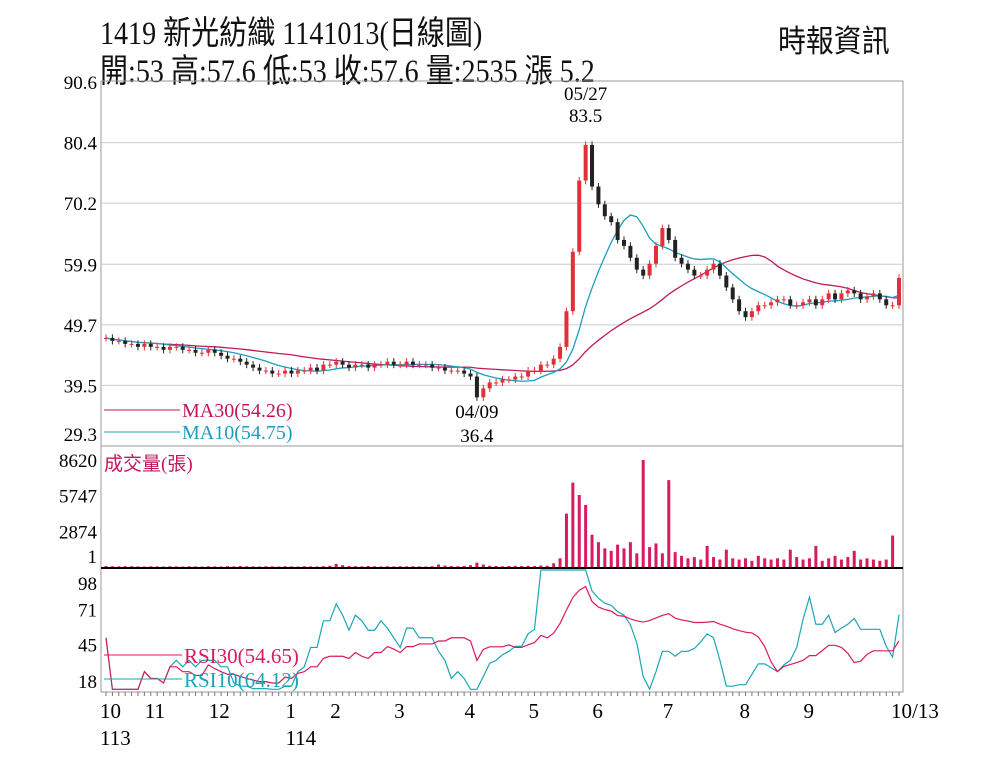 The image size is (1000, 770). What do you see at coordinates (80, 204) in the screenshot?
I see `price-tick-label: 70.2` at bounding box center [80, 204].